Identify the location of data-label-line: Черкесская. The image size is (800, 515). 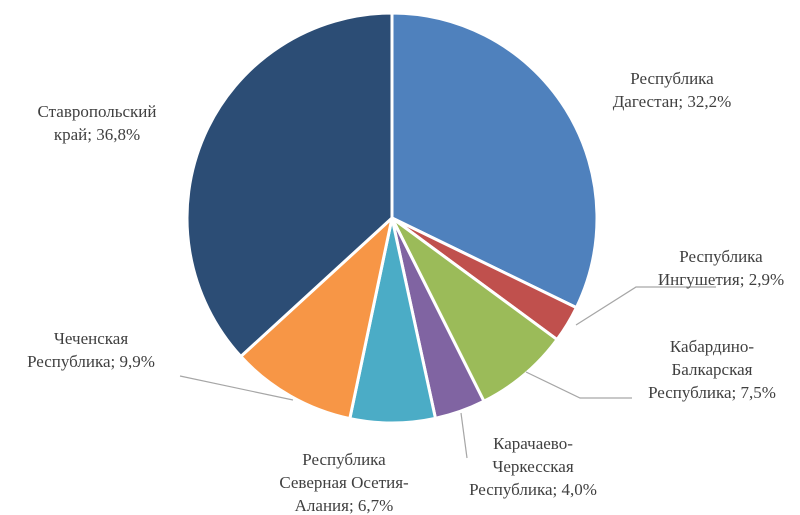
(533, 466).